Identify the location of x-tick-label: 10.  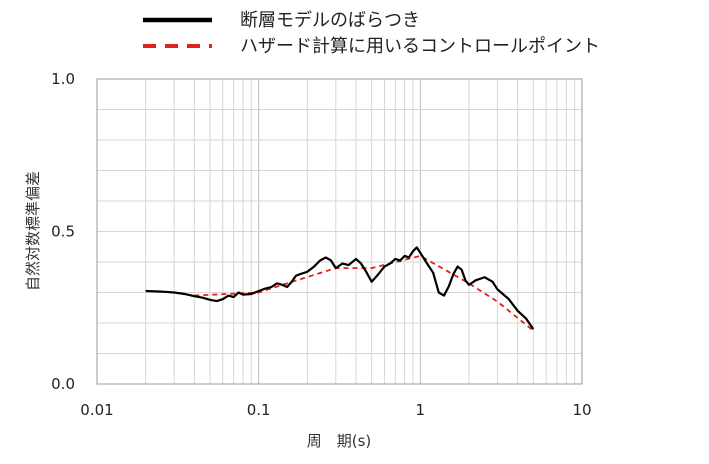
(581, 410).